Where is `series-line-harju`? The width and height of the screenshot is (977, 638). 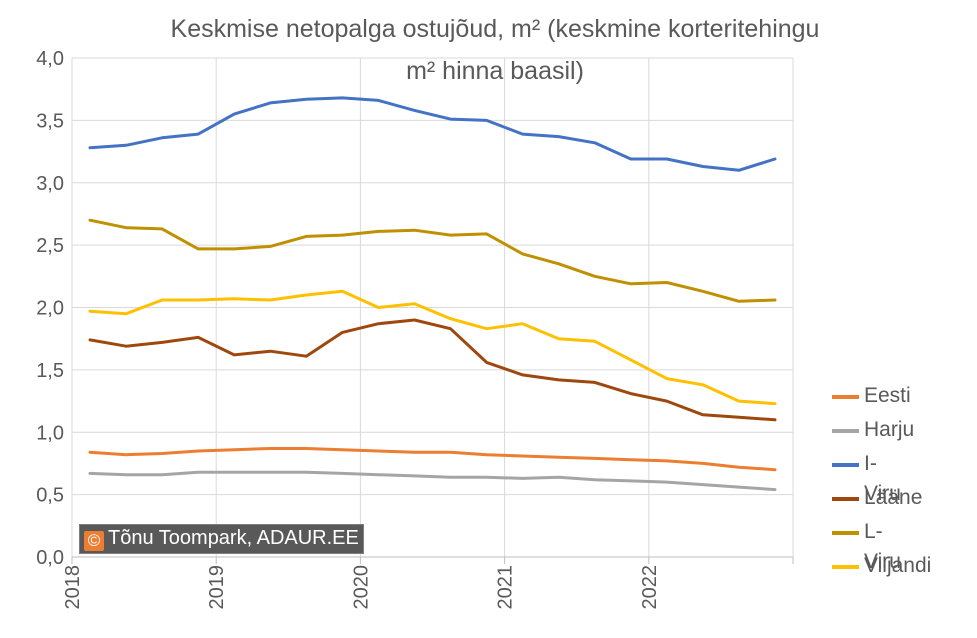
series-line-harju is located at coordinates (432, 481).